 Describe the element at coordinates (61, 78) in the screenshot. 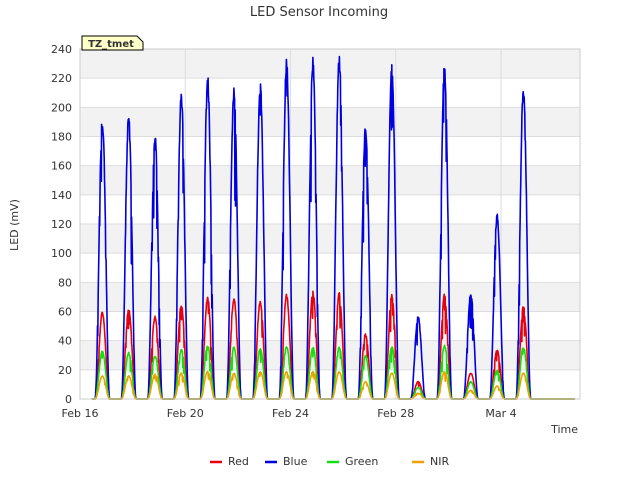

I see `y-tick-label: 220` at that location.